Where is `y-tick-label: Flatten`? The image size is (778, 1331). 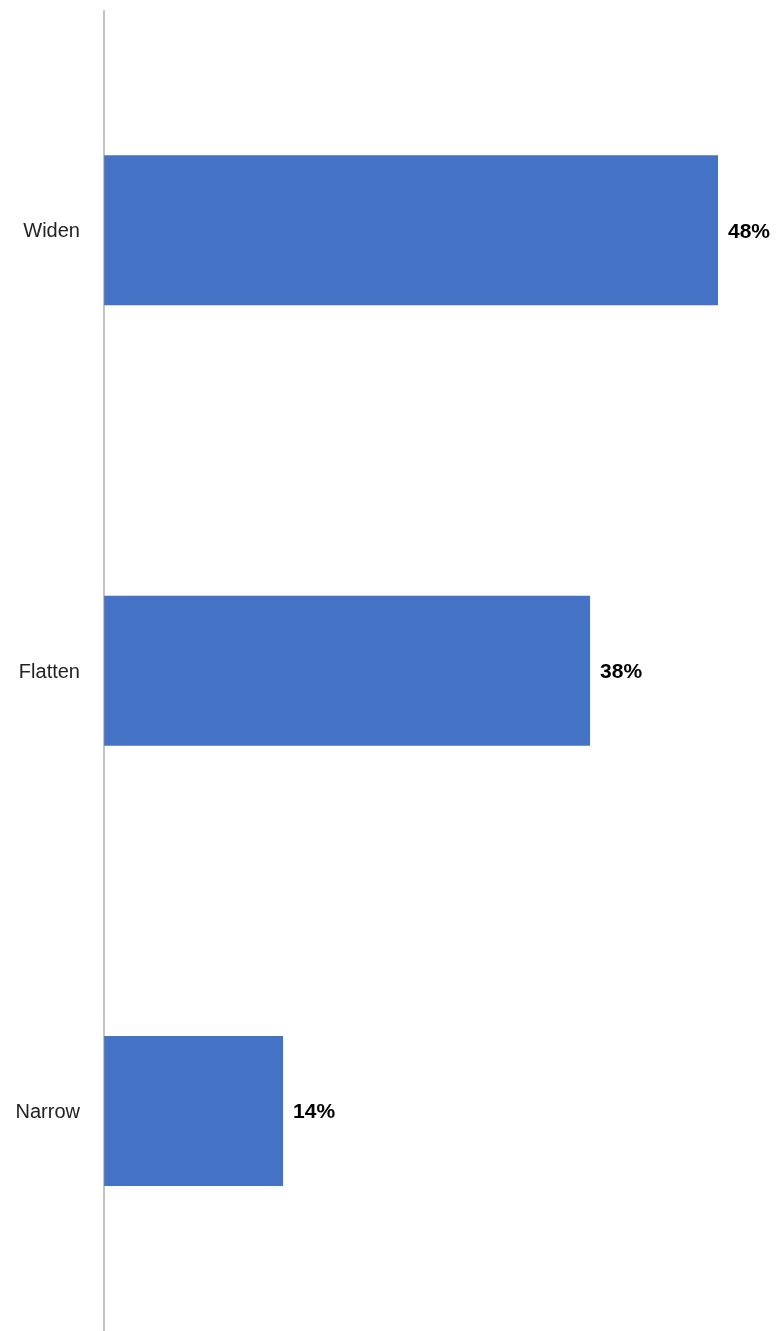 y-tick-label: Flatten is located at coordinates (49, 670).